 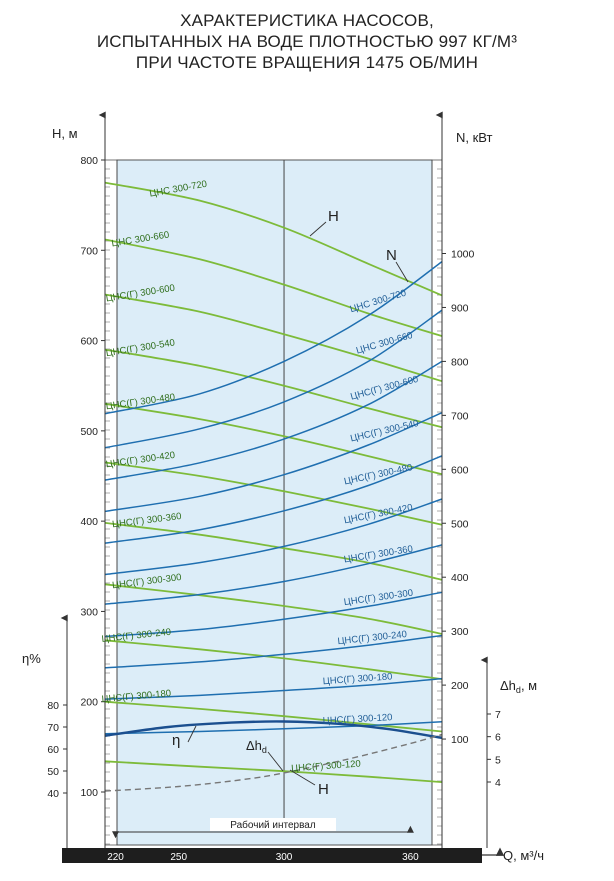 What do you see at coordinates (176, 740) in the screenshot?
I see `efficiency-marker: η` at bounding box center [176, 740].